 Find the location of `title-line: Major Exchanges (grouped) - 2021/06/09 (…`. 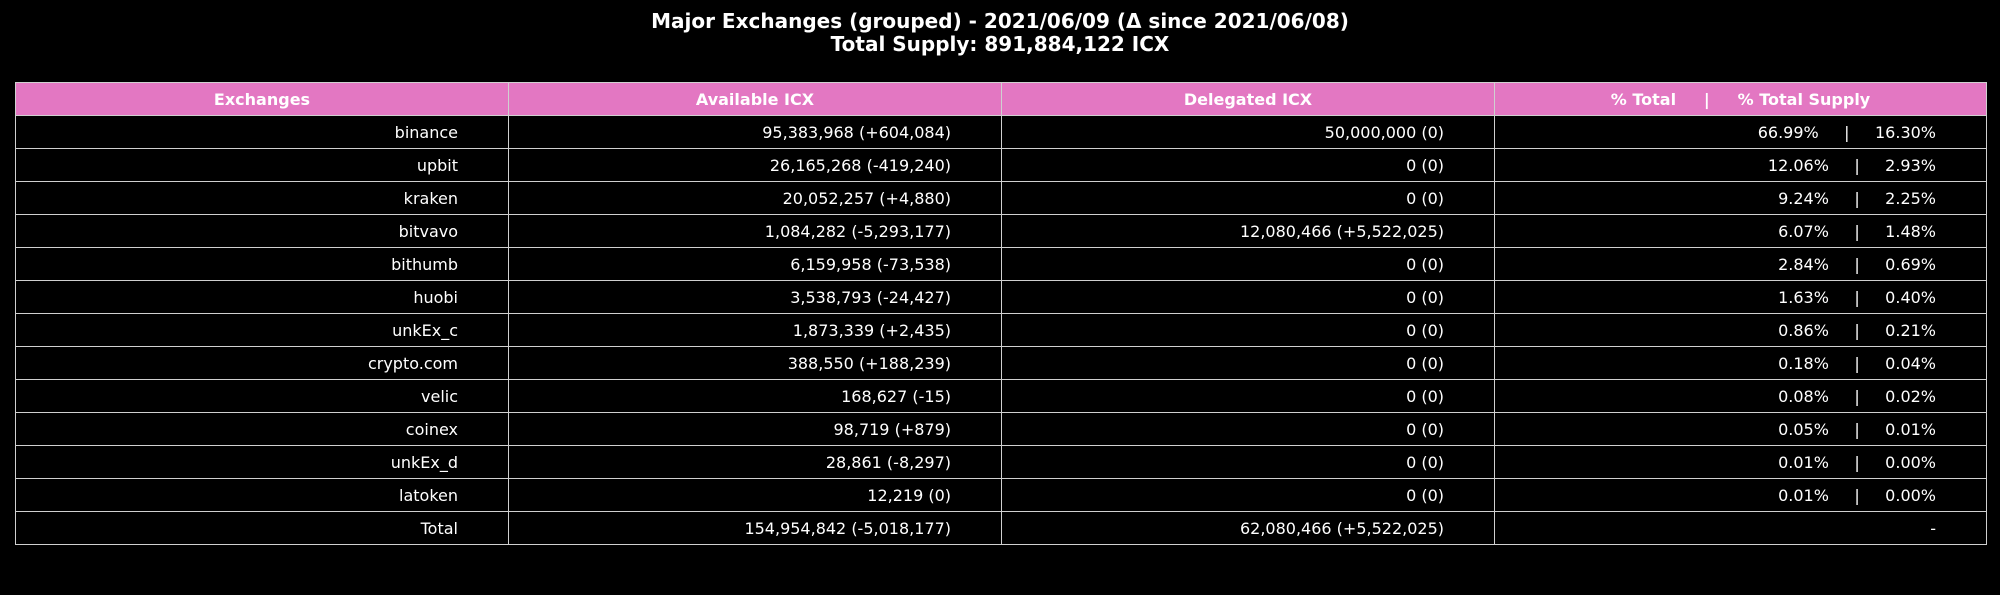

title-line: Major Exchanges (grouped) - 2021/06/09 (… is located at coordinates (1000, 21).